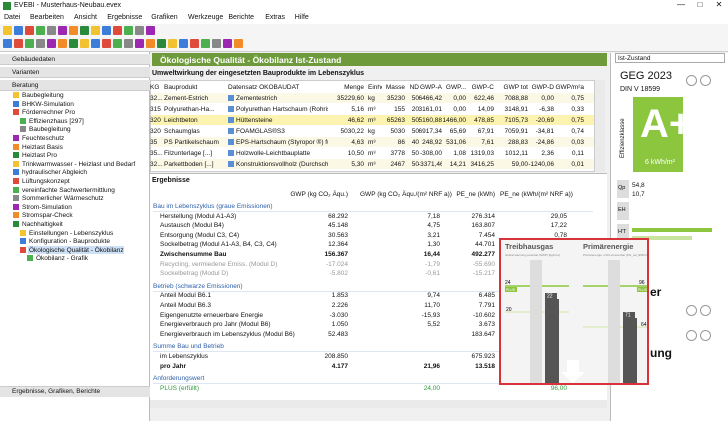 Image resolution: width=728 pixels, height=421 pixels. Describe the element at coordinates (49, 113) in the screenshot. I see `tree-item: Förderrechner Pro` at that location.